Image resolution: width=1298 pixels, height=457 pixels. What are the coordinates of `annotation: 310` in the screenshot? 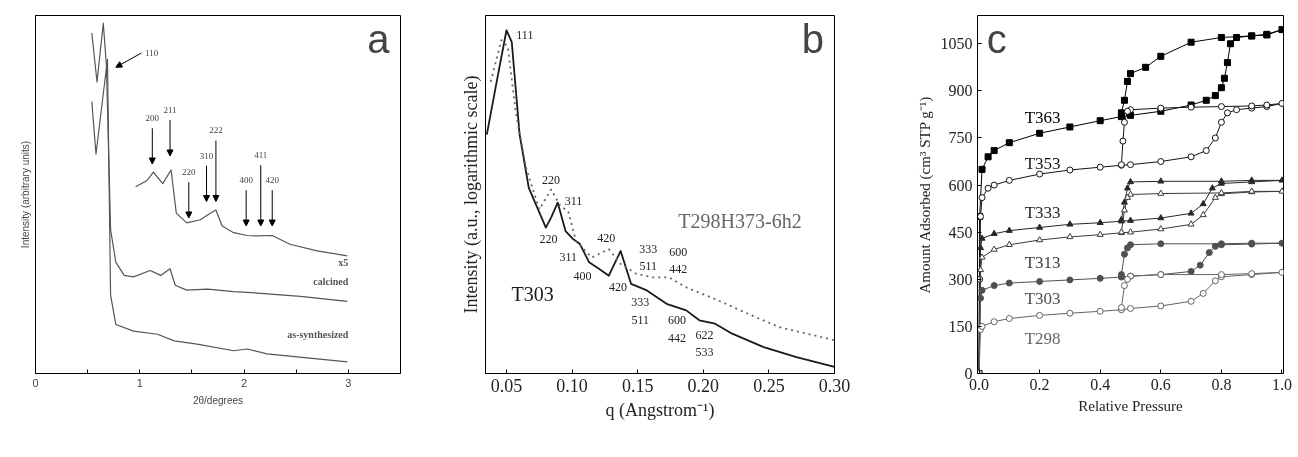 It's located at (206, 155).